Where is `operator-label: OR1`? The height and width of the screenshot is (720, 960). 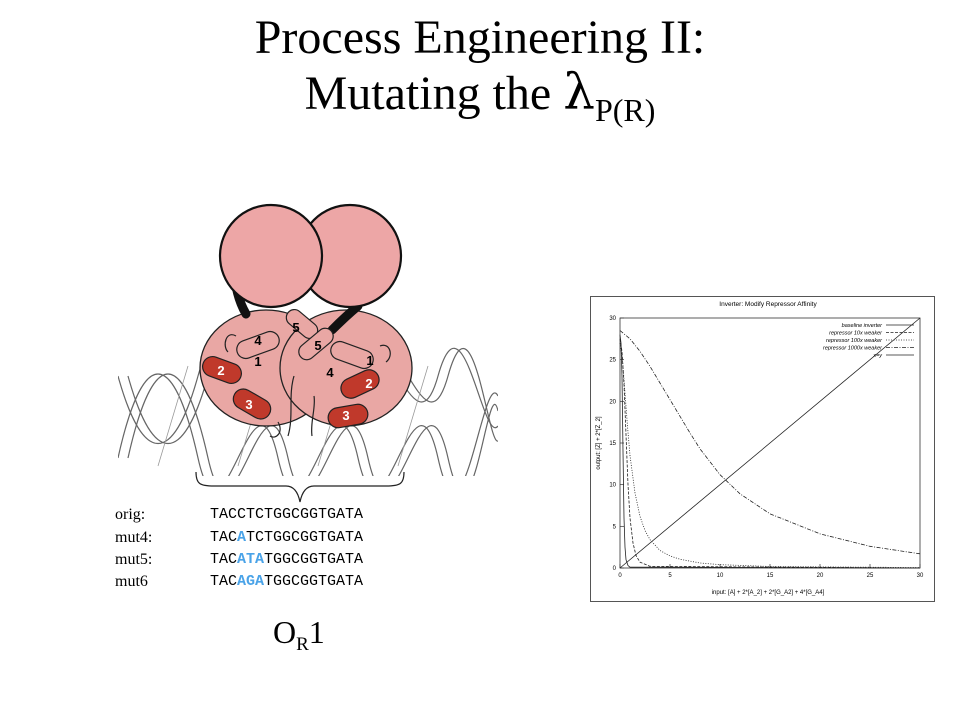
operator-label: OR1 is located at coordinates (299, 634).